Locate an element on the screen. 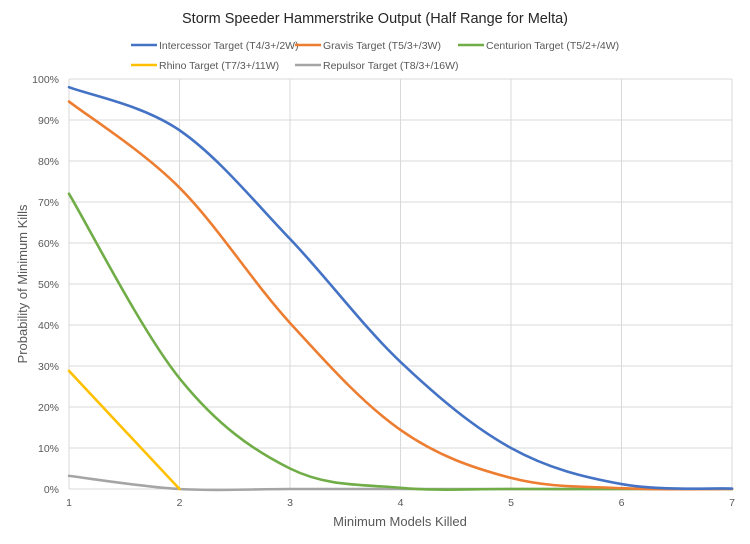 The image size is (750, 544). legend-label: Intercessor Target (T4/3+/2W) is located at coordinates (229, 46).